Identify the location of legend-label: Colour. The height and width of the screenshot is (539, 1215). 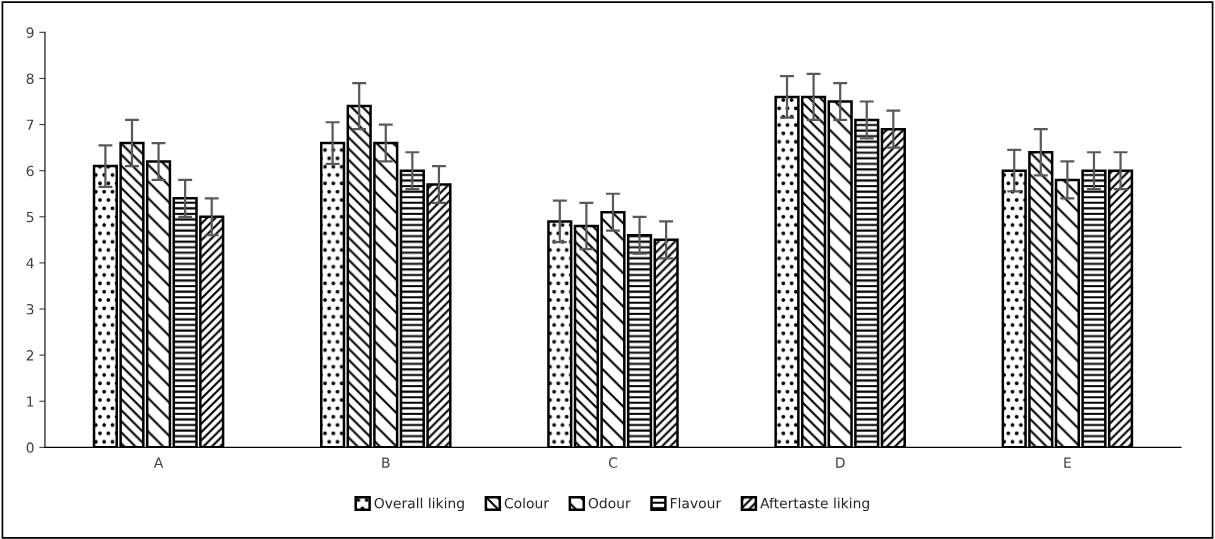
(527, 503).